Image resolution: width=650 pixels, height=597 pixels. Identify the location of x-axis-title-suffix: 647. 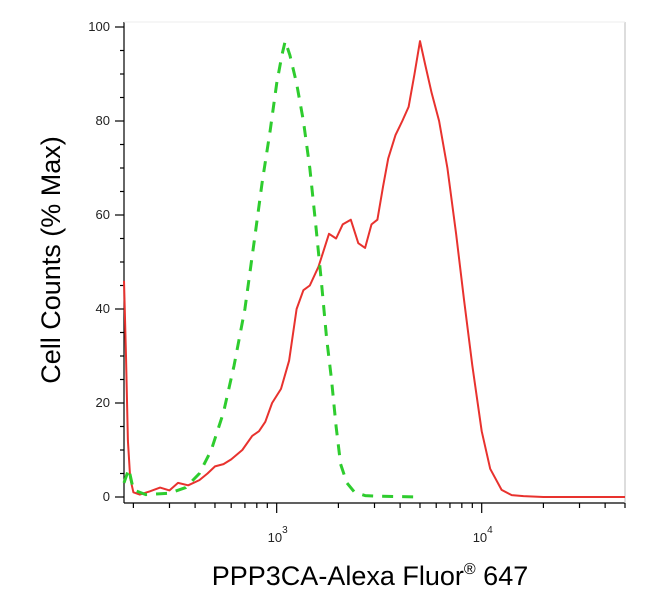
(502, 576).